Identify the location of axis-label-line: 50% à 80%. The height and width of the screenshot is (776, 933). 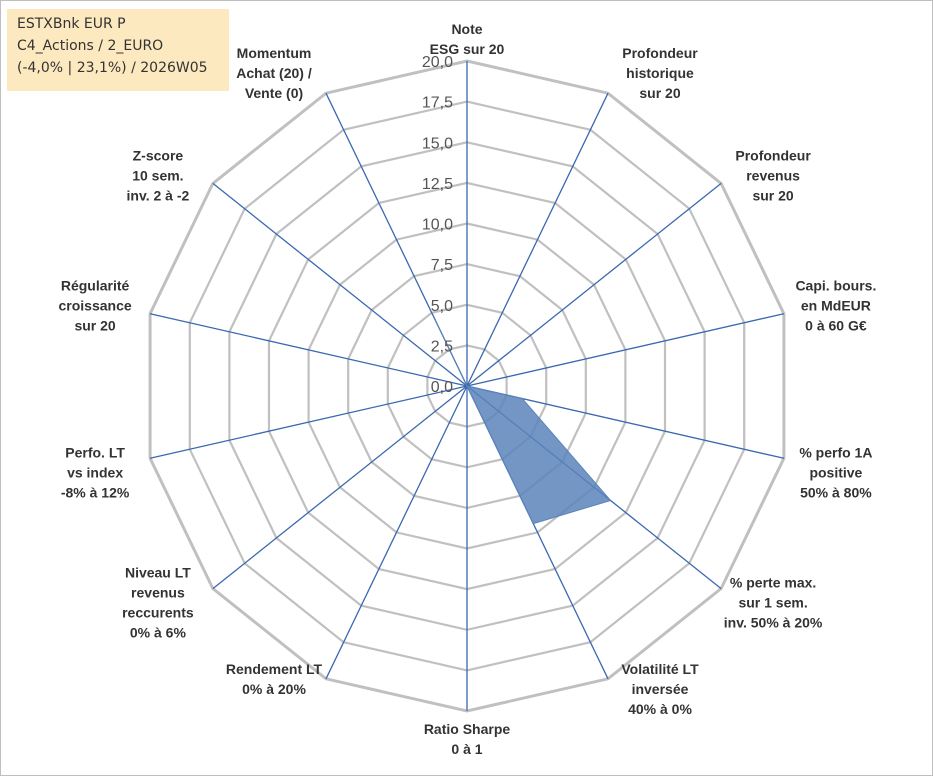
(836, 492).